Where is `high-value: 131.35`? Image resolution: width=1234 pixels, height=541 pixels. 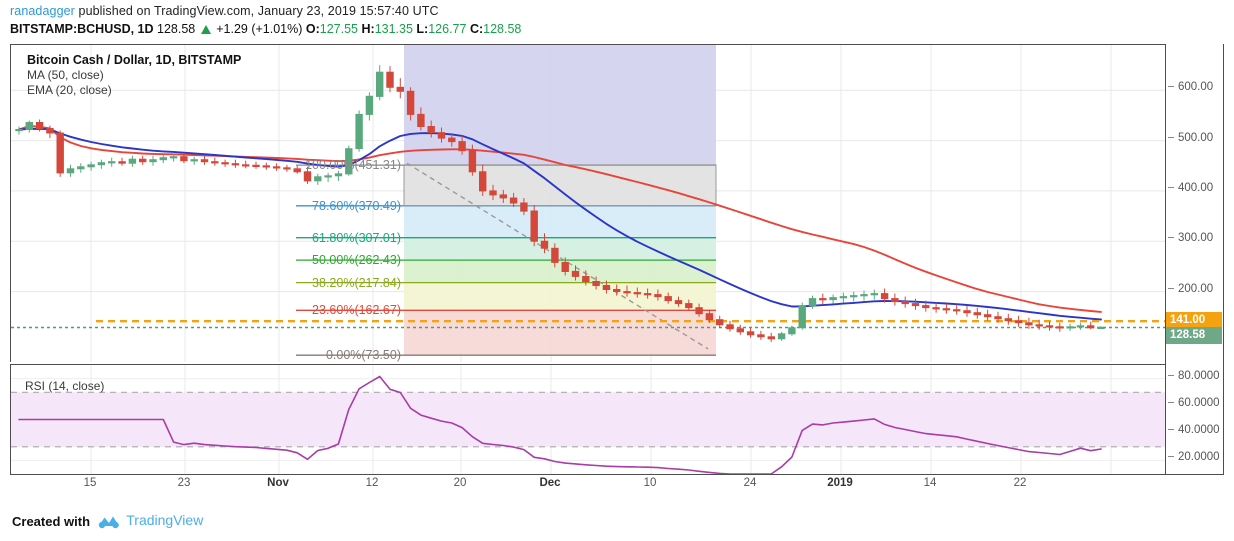
high-value: 131.35 is located at coordinates (393, 29).